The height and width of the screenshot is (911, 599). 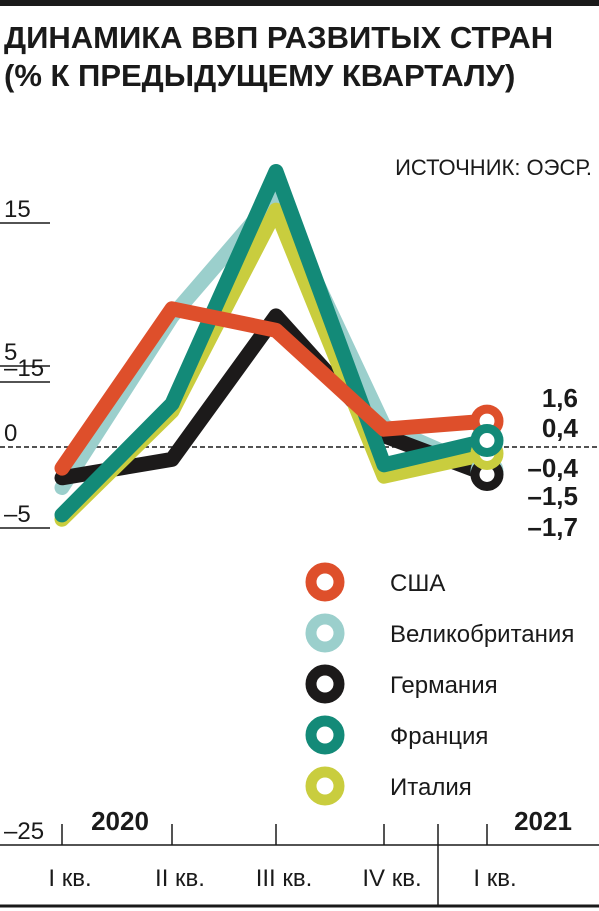 I want to click on legend-label: Франция, so click(x=439, y=736).